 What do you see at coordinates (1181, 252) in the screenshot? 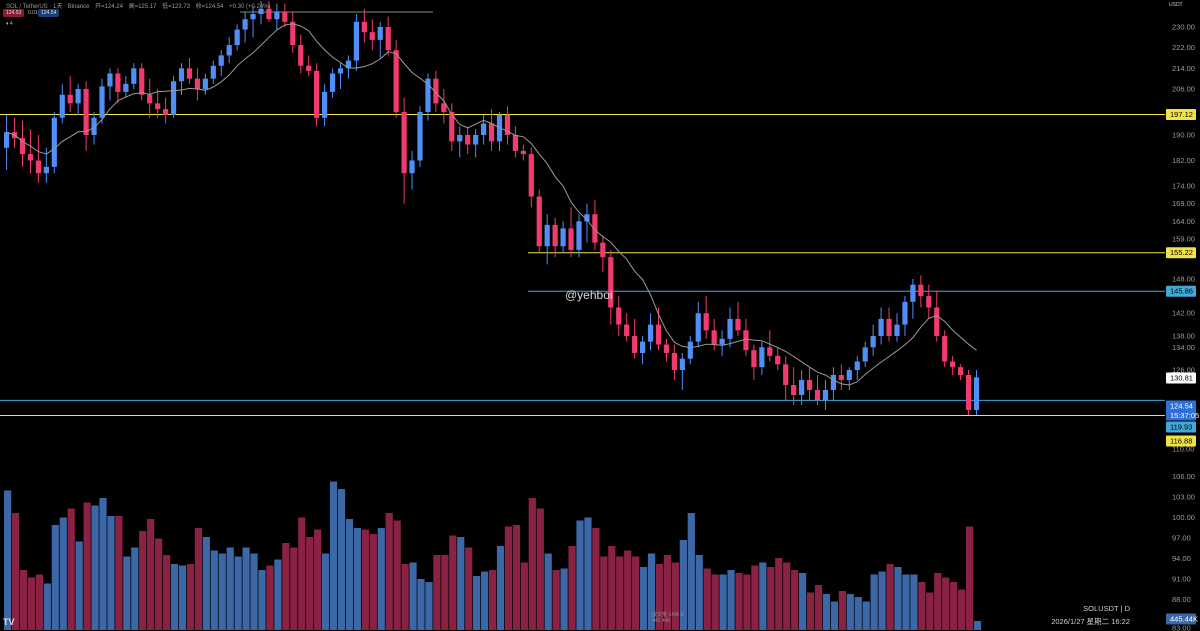
I see `price-tag-label: 155.22` at bounding box center [1181, 252].